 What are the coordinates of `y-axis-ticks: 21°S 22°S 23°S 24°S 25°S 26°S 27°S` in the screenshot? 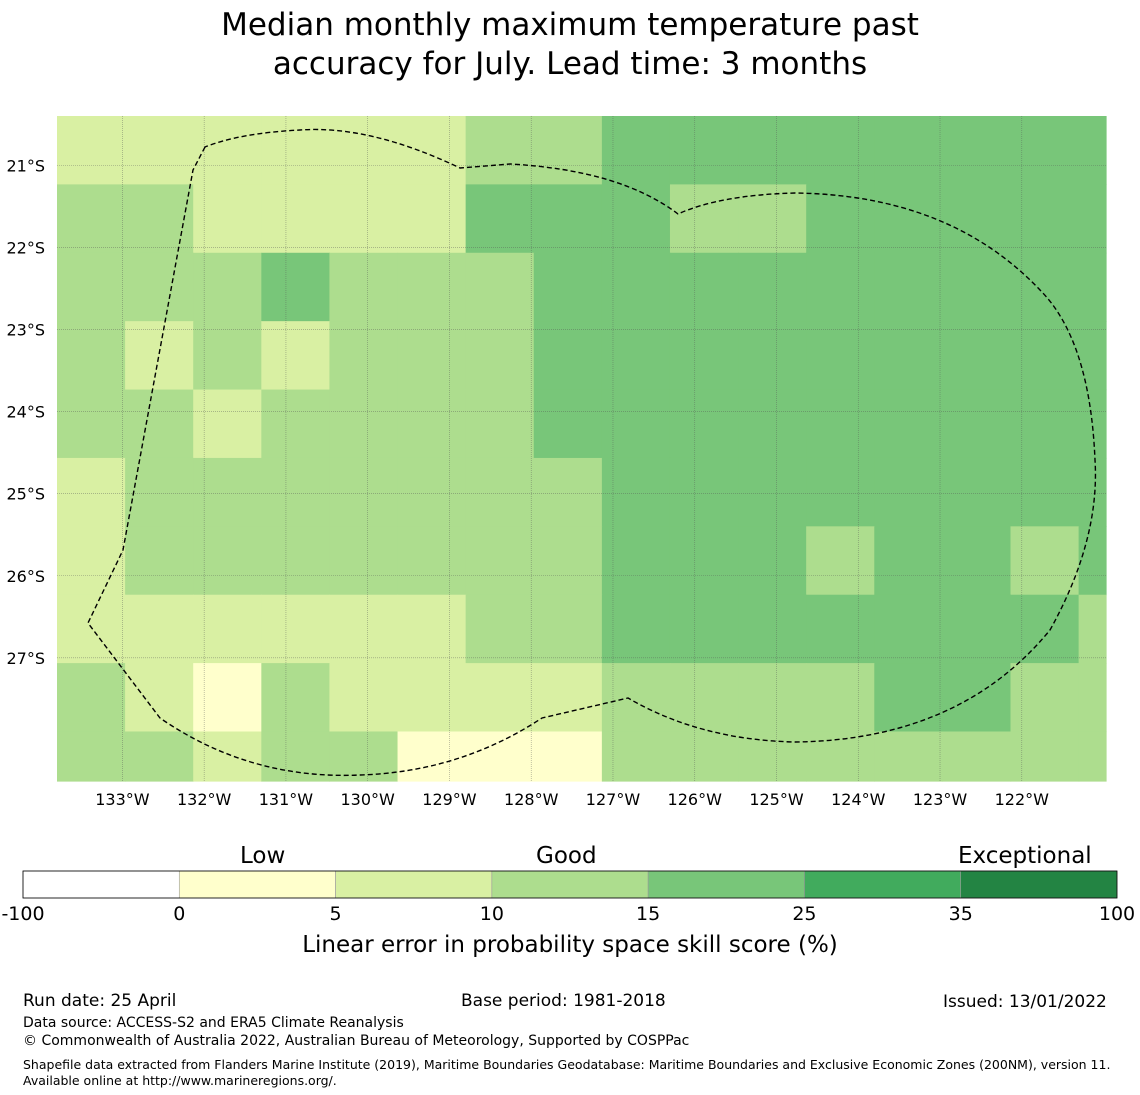 It's located at (25, 412).